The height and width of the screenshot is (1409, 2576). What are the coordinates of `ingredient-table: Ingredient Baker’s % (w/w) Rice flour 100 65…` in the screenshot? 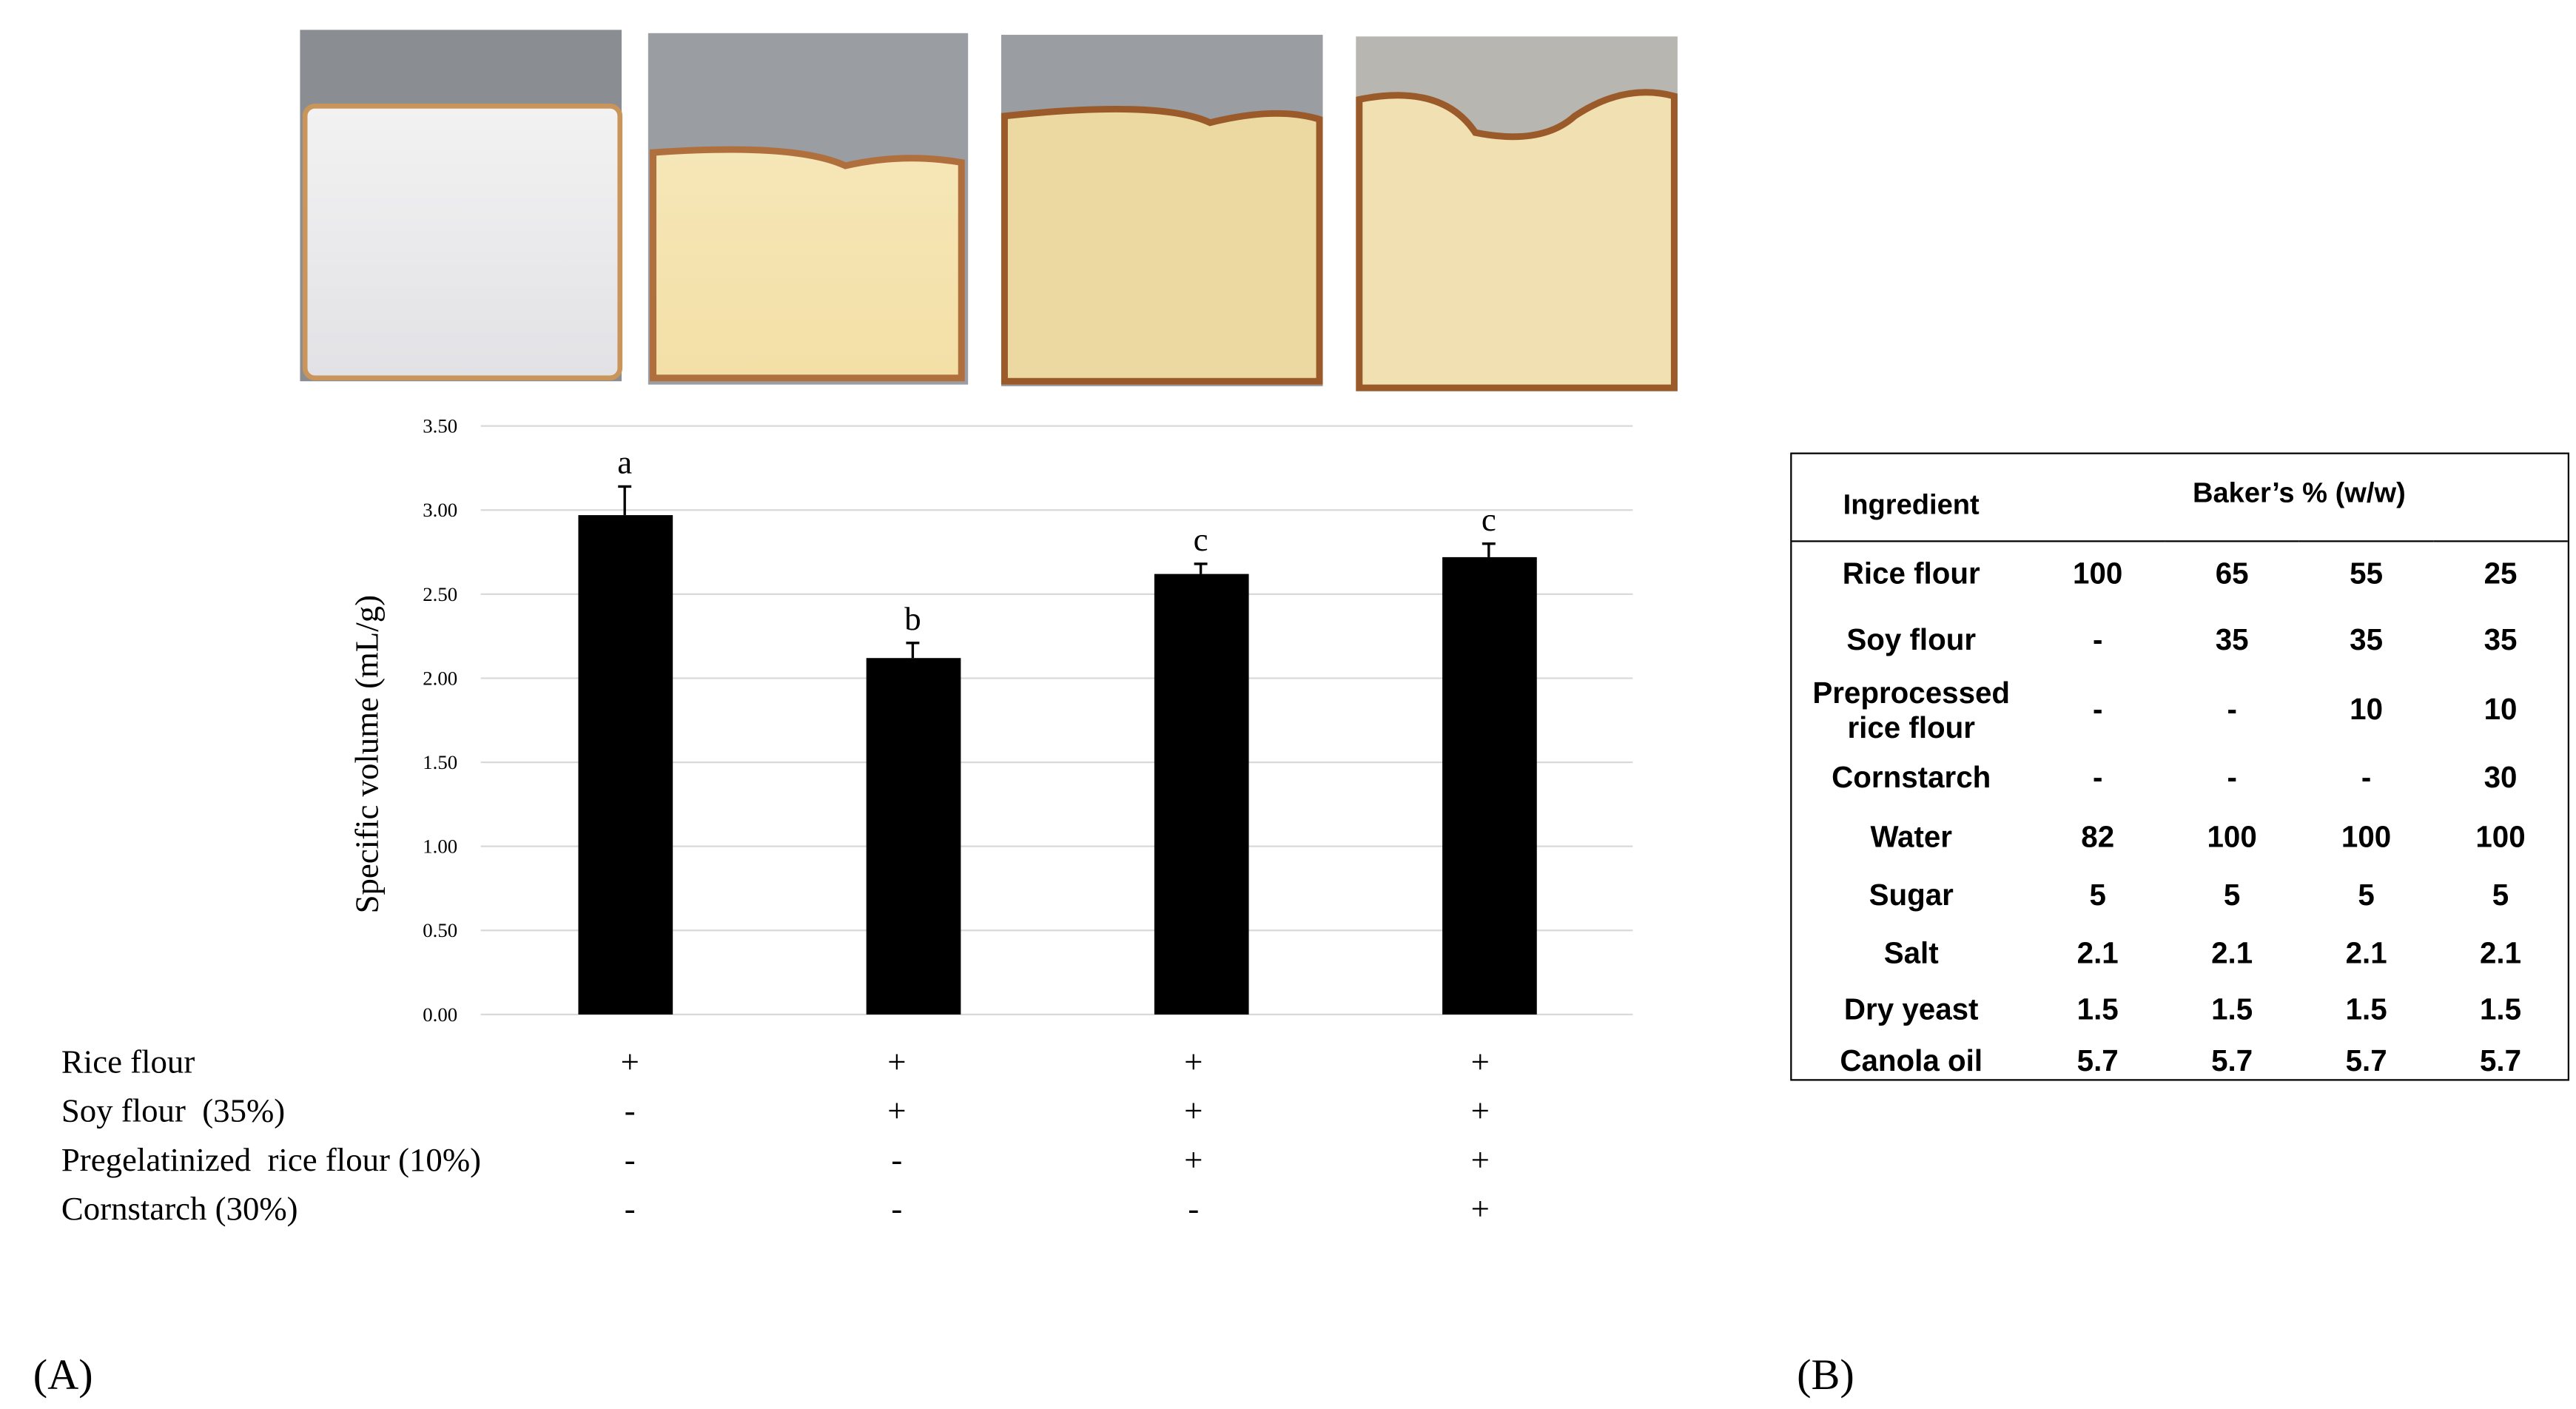 It's located at (2179, 767).